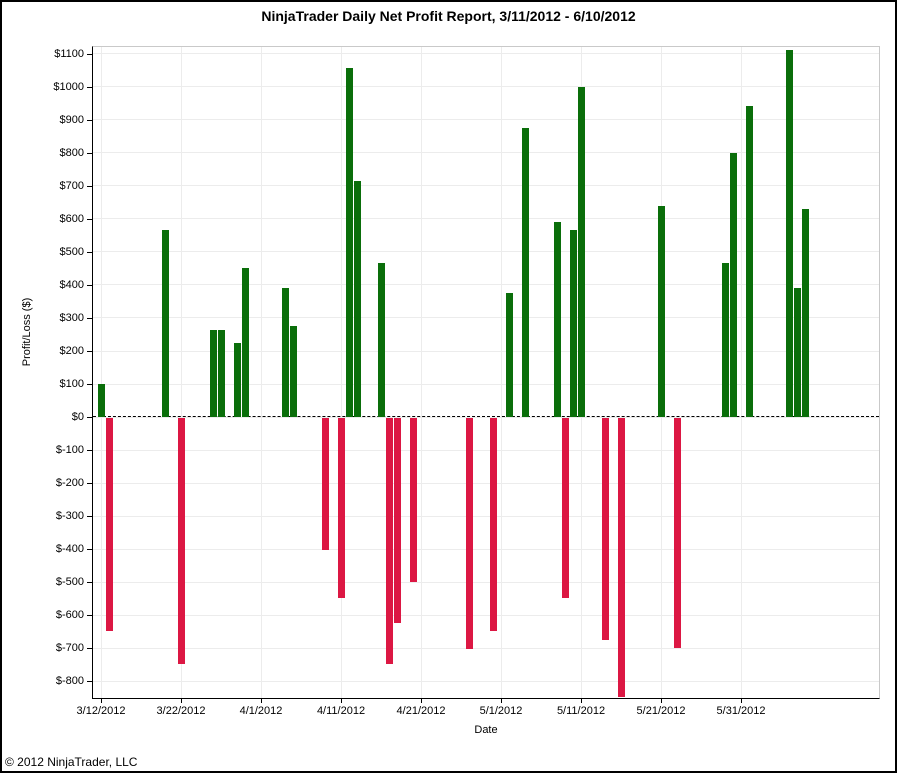 The image size is (897, 773). Describe the element at coordinates (71, 152) in the screenshot. I see `y-tick-label: $800` at that location.